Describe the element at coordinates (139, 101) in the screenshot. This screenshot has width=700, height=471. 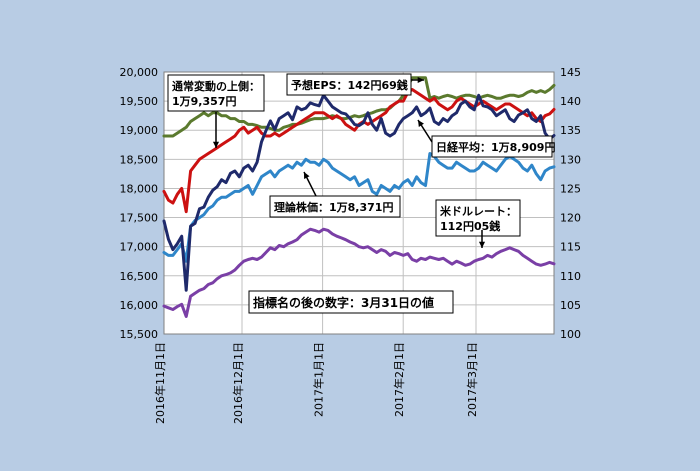
I see `left-tick-label: 19,500` at that location.